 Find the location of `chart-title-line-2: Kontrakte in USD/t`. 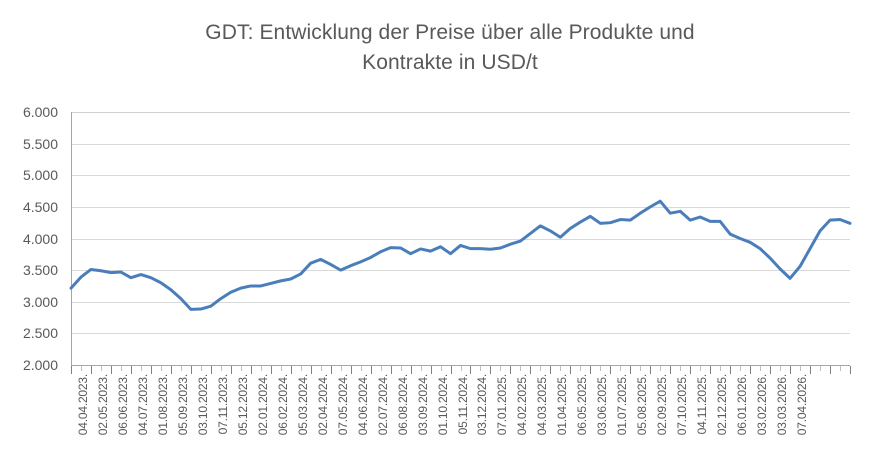

chart-title-line-2: Kontrakte in USD/t is located at coordinates (450, 62).